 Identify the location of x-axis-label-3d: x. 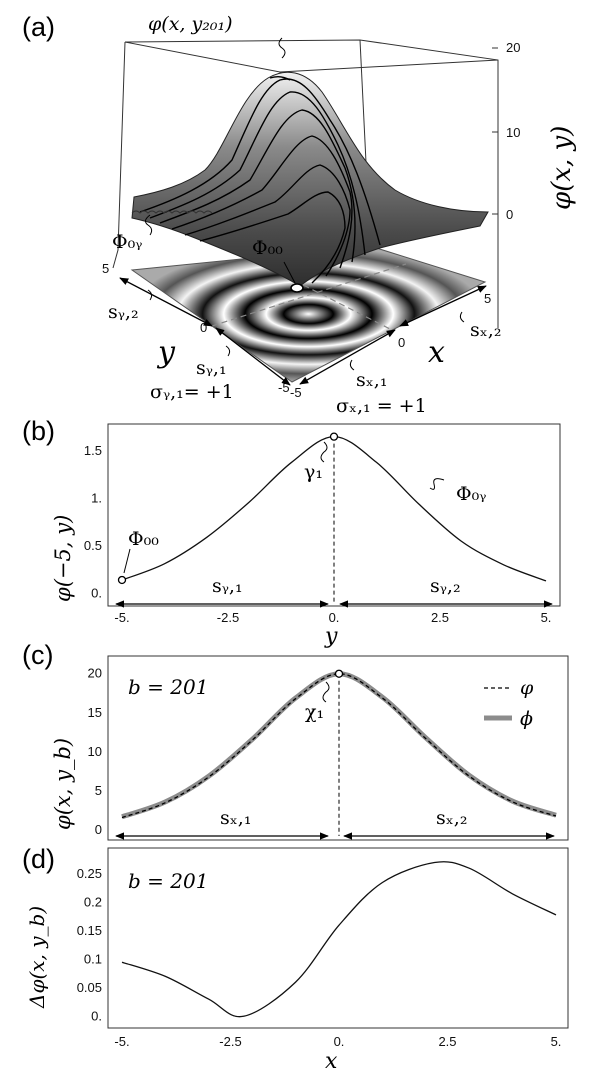
(436, 352).